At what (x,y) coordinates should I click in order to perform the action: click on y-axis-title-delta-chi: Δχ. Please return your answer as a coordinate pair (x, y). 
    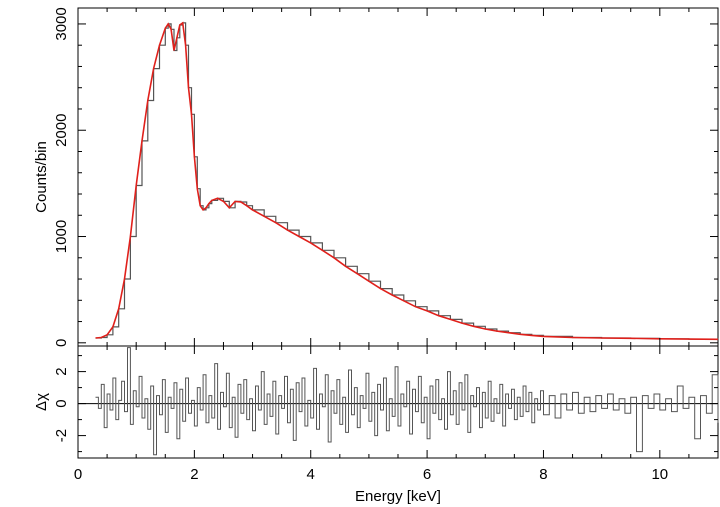
    Looking at the image, I should click on (41, 402).